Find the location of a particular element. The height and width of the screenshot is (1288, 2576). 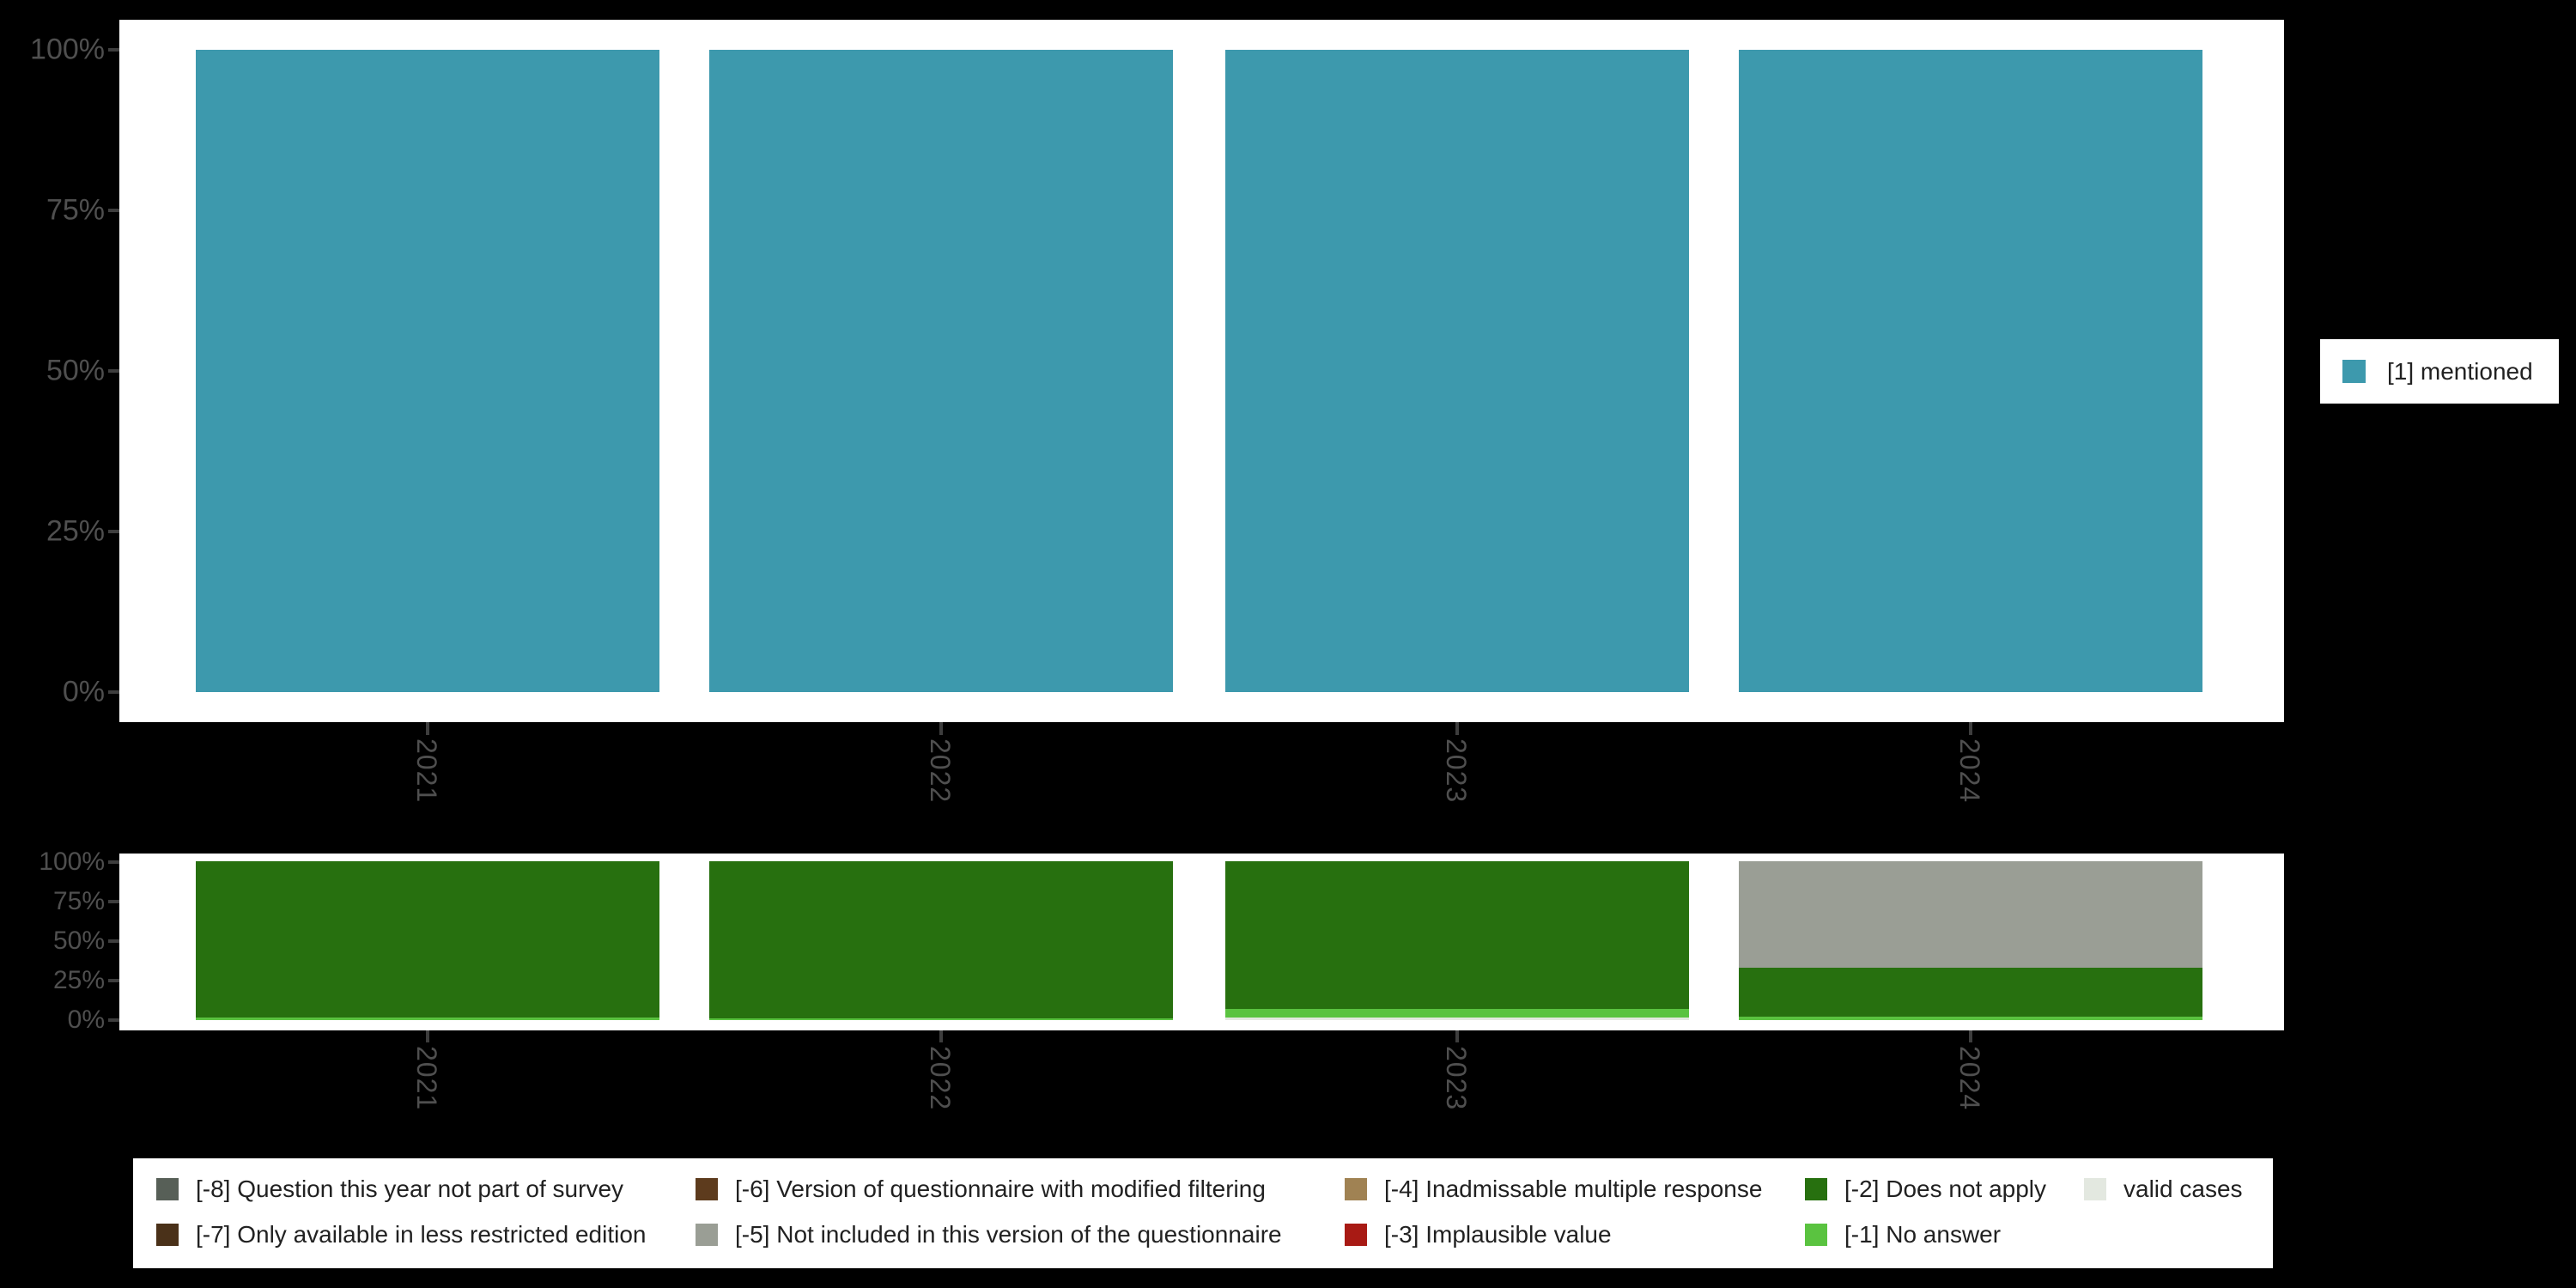

legend-item: [-2] Does not apply is located at coordinates (1925, 1189).